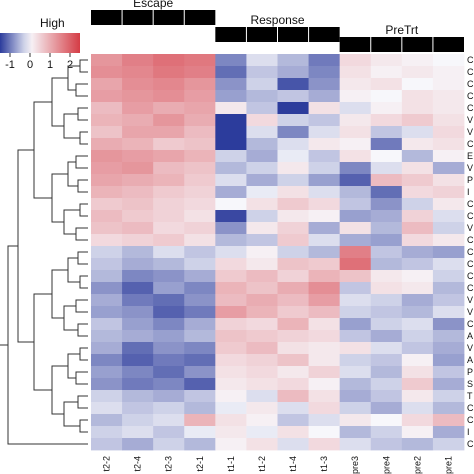  What do you see at coordinates (83, 138) in the screenshot?
I see `dendrogram-branch` at bounding box center [83, 138].